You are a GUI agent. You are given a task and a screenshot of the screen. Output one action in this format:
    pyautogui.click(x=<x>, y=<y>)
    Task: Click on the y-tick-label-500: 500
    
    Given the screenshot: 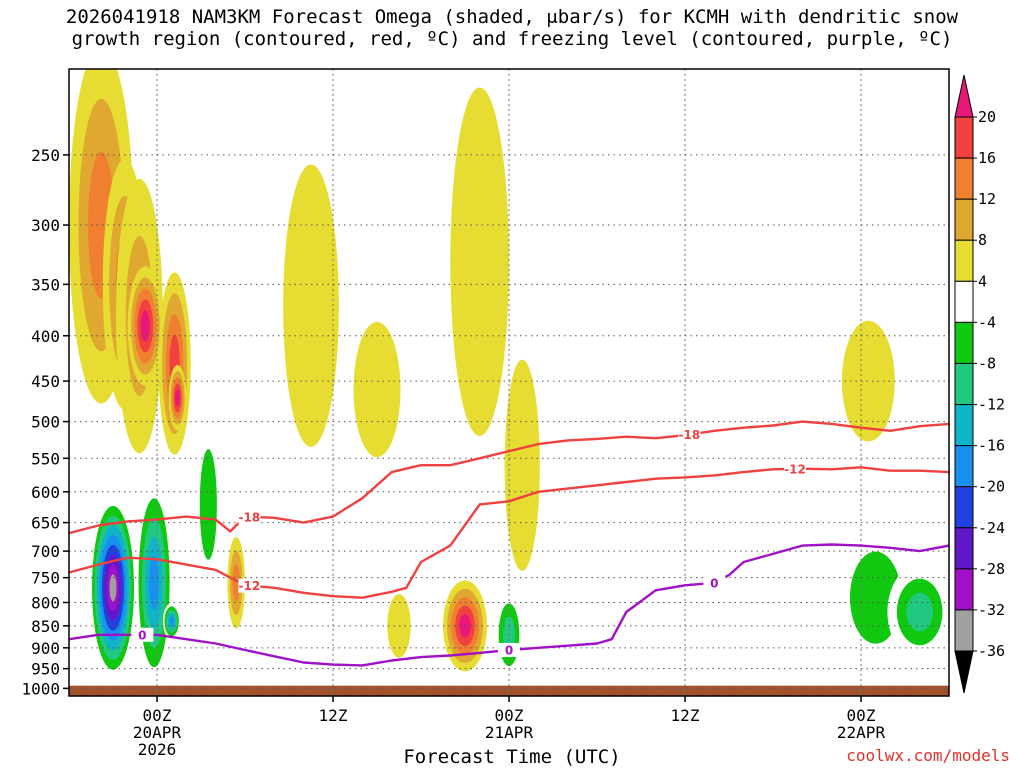 What is the action you would take?
    pyautogui.click(x=45, y=422)
    